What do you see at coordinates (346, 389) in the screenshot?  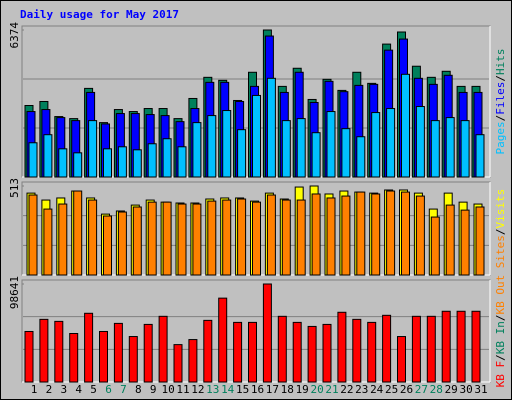 I see `x-tick-label: 22` at bounding box center [346, 389].